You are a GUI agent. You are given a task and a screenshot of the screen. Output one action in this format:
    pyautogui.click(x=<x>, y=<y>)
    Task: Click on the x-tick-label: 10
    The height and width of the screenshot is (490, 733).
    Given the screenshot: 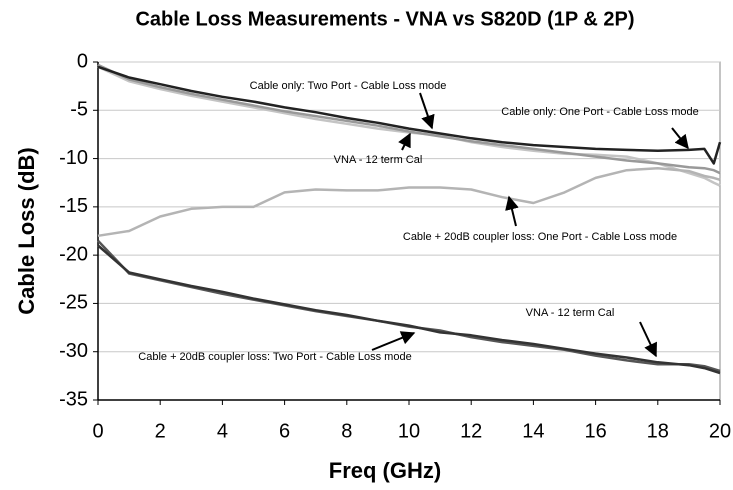 What is the action you would take?
    pyautogui.click(x=409, y=431)
    